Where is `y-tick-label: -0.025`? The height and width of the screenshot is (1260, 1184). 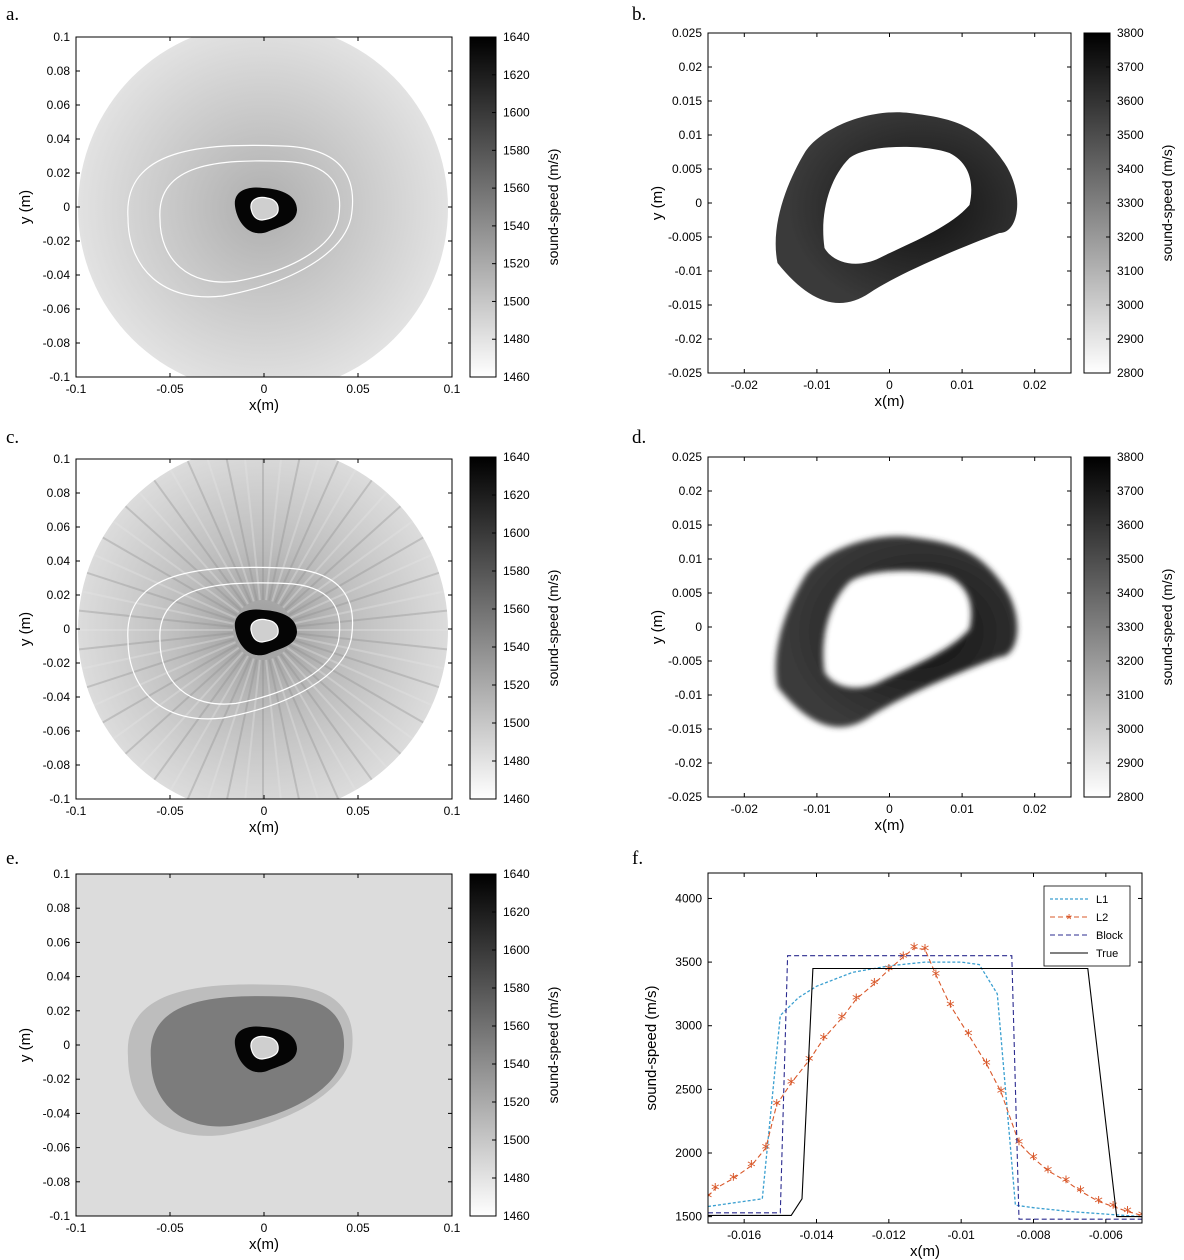 y-tick-label: -0.025 is located at coordinates (685, 797).